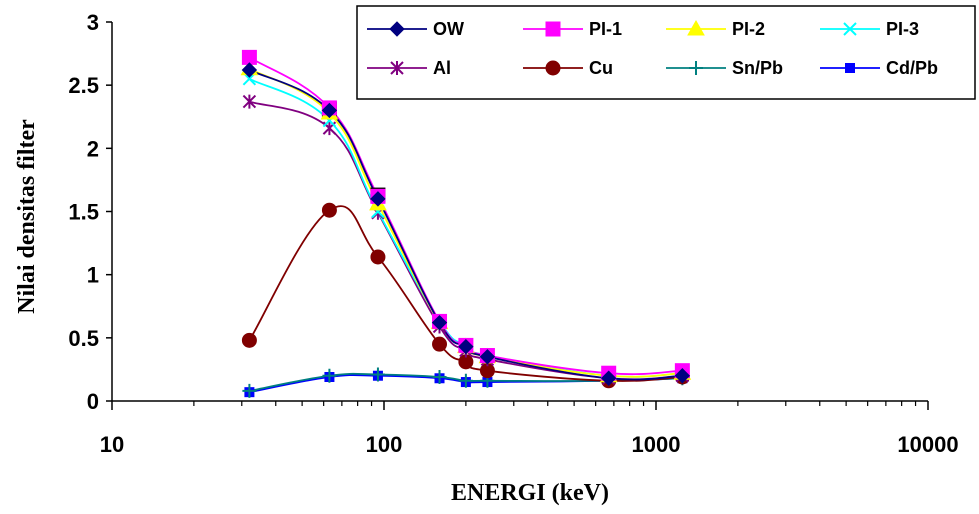 This screenshot has height=514, width=979. Describe the element at coordinates (572, 29) in the screenshot. I see `legend-item: PI-1` at that location.